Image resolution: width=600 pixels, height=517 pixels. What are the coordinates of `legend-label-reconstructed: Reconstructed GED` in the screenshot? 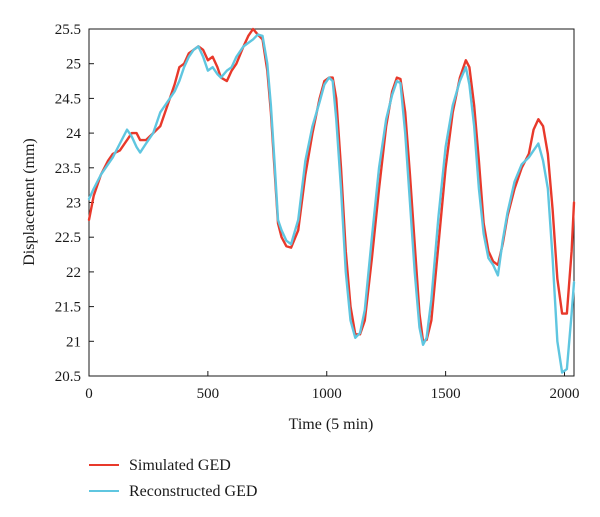 It's located at (193, 491).